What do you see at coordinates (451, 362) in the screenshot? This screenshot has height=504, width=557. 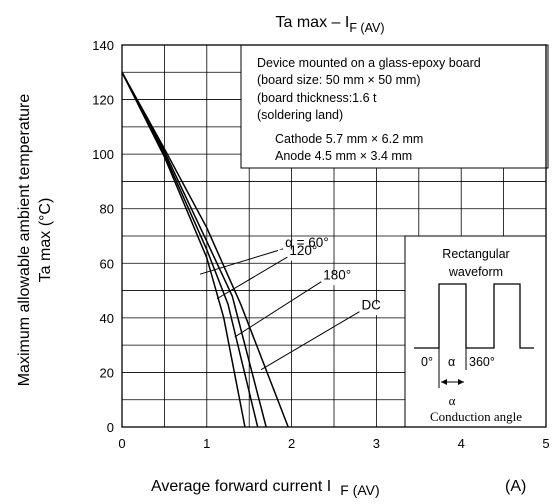 I see `waveform-label-alpha: α` at bounding box center [451, 362].